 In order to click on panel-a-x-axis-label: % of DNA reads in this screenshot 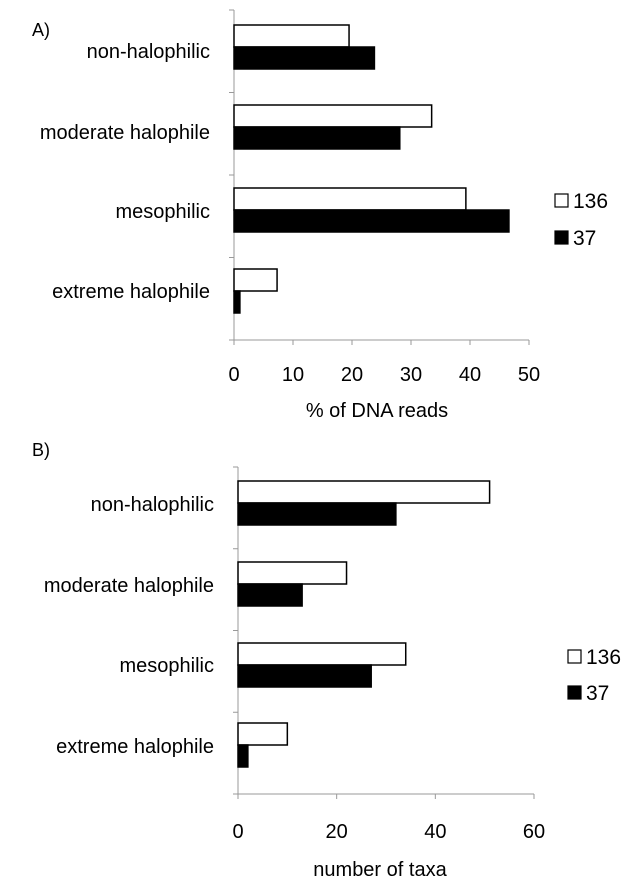, I will do `click(377, 411)`.